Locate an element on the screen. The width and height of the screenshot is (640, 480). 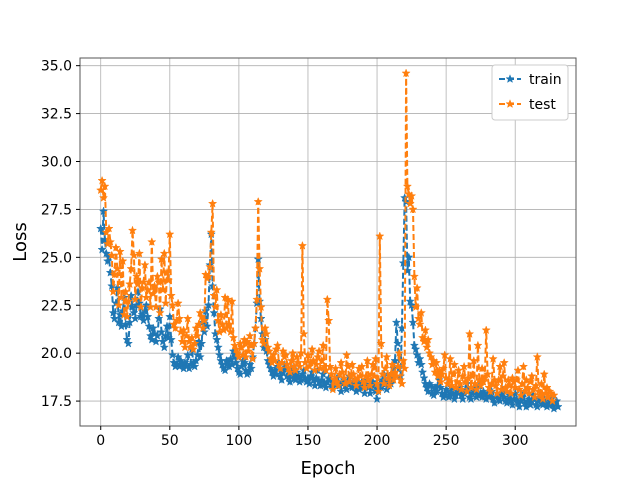
legend-label-test: test is located at coordinates (542, 105).